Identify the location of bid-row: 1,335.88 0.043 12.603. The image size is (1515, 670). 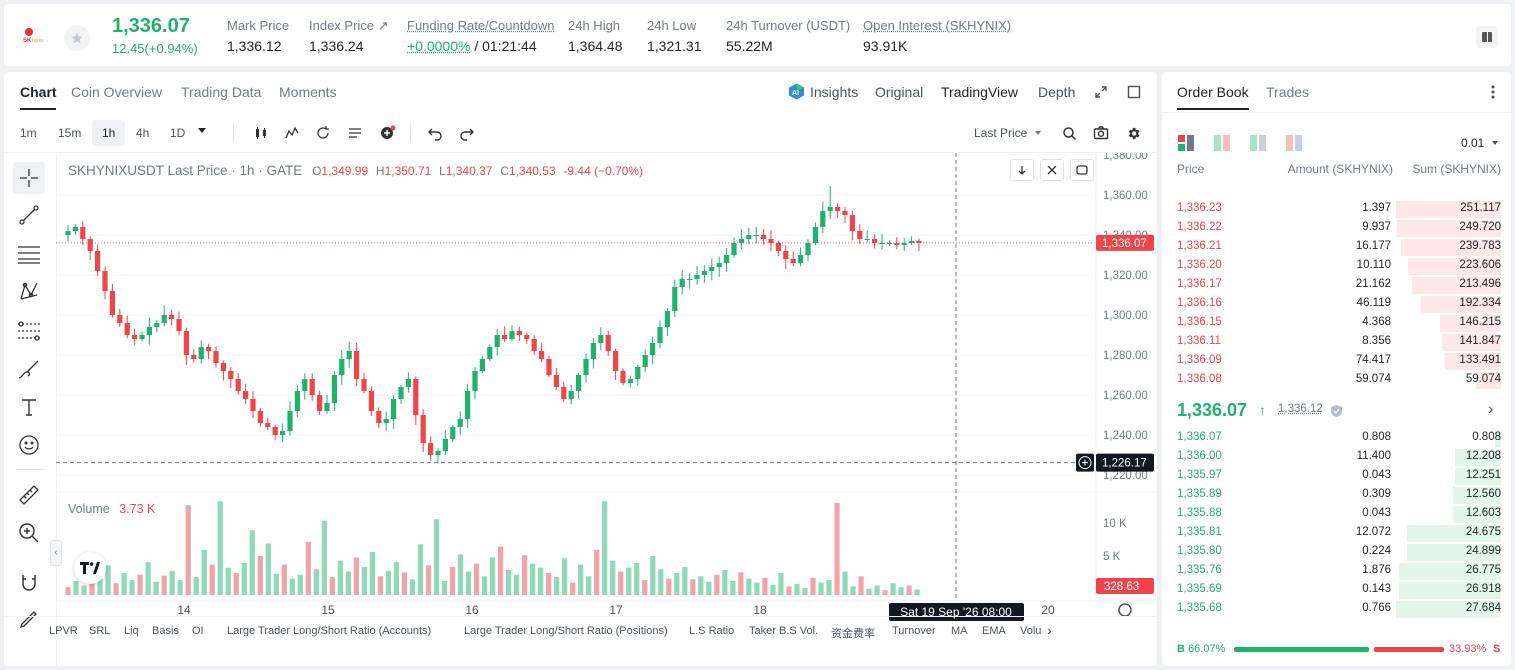
(1336, 514).